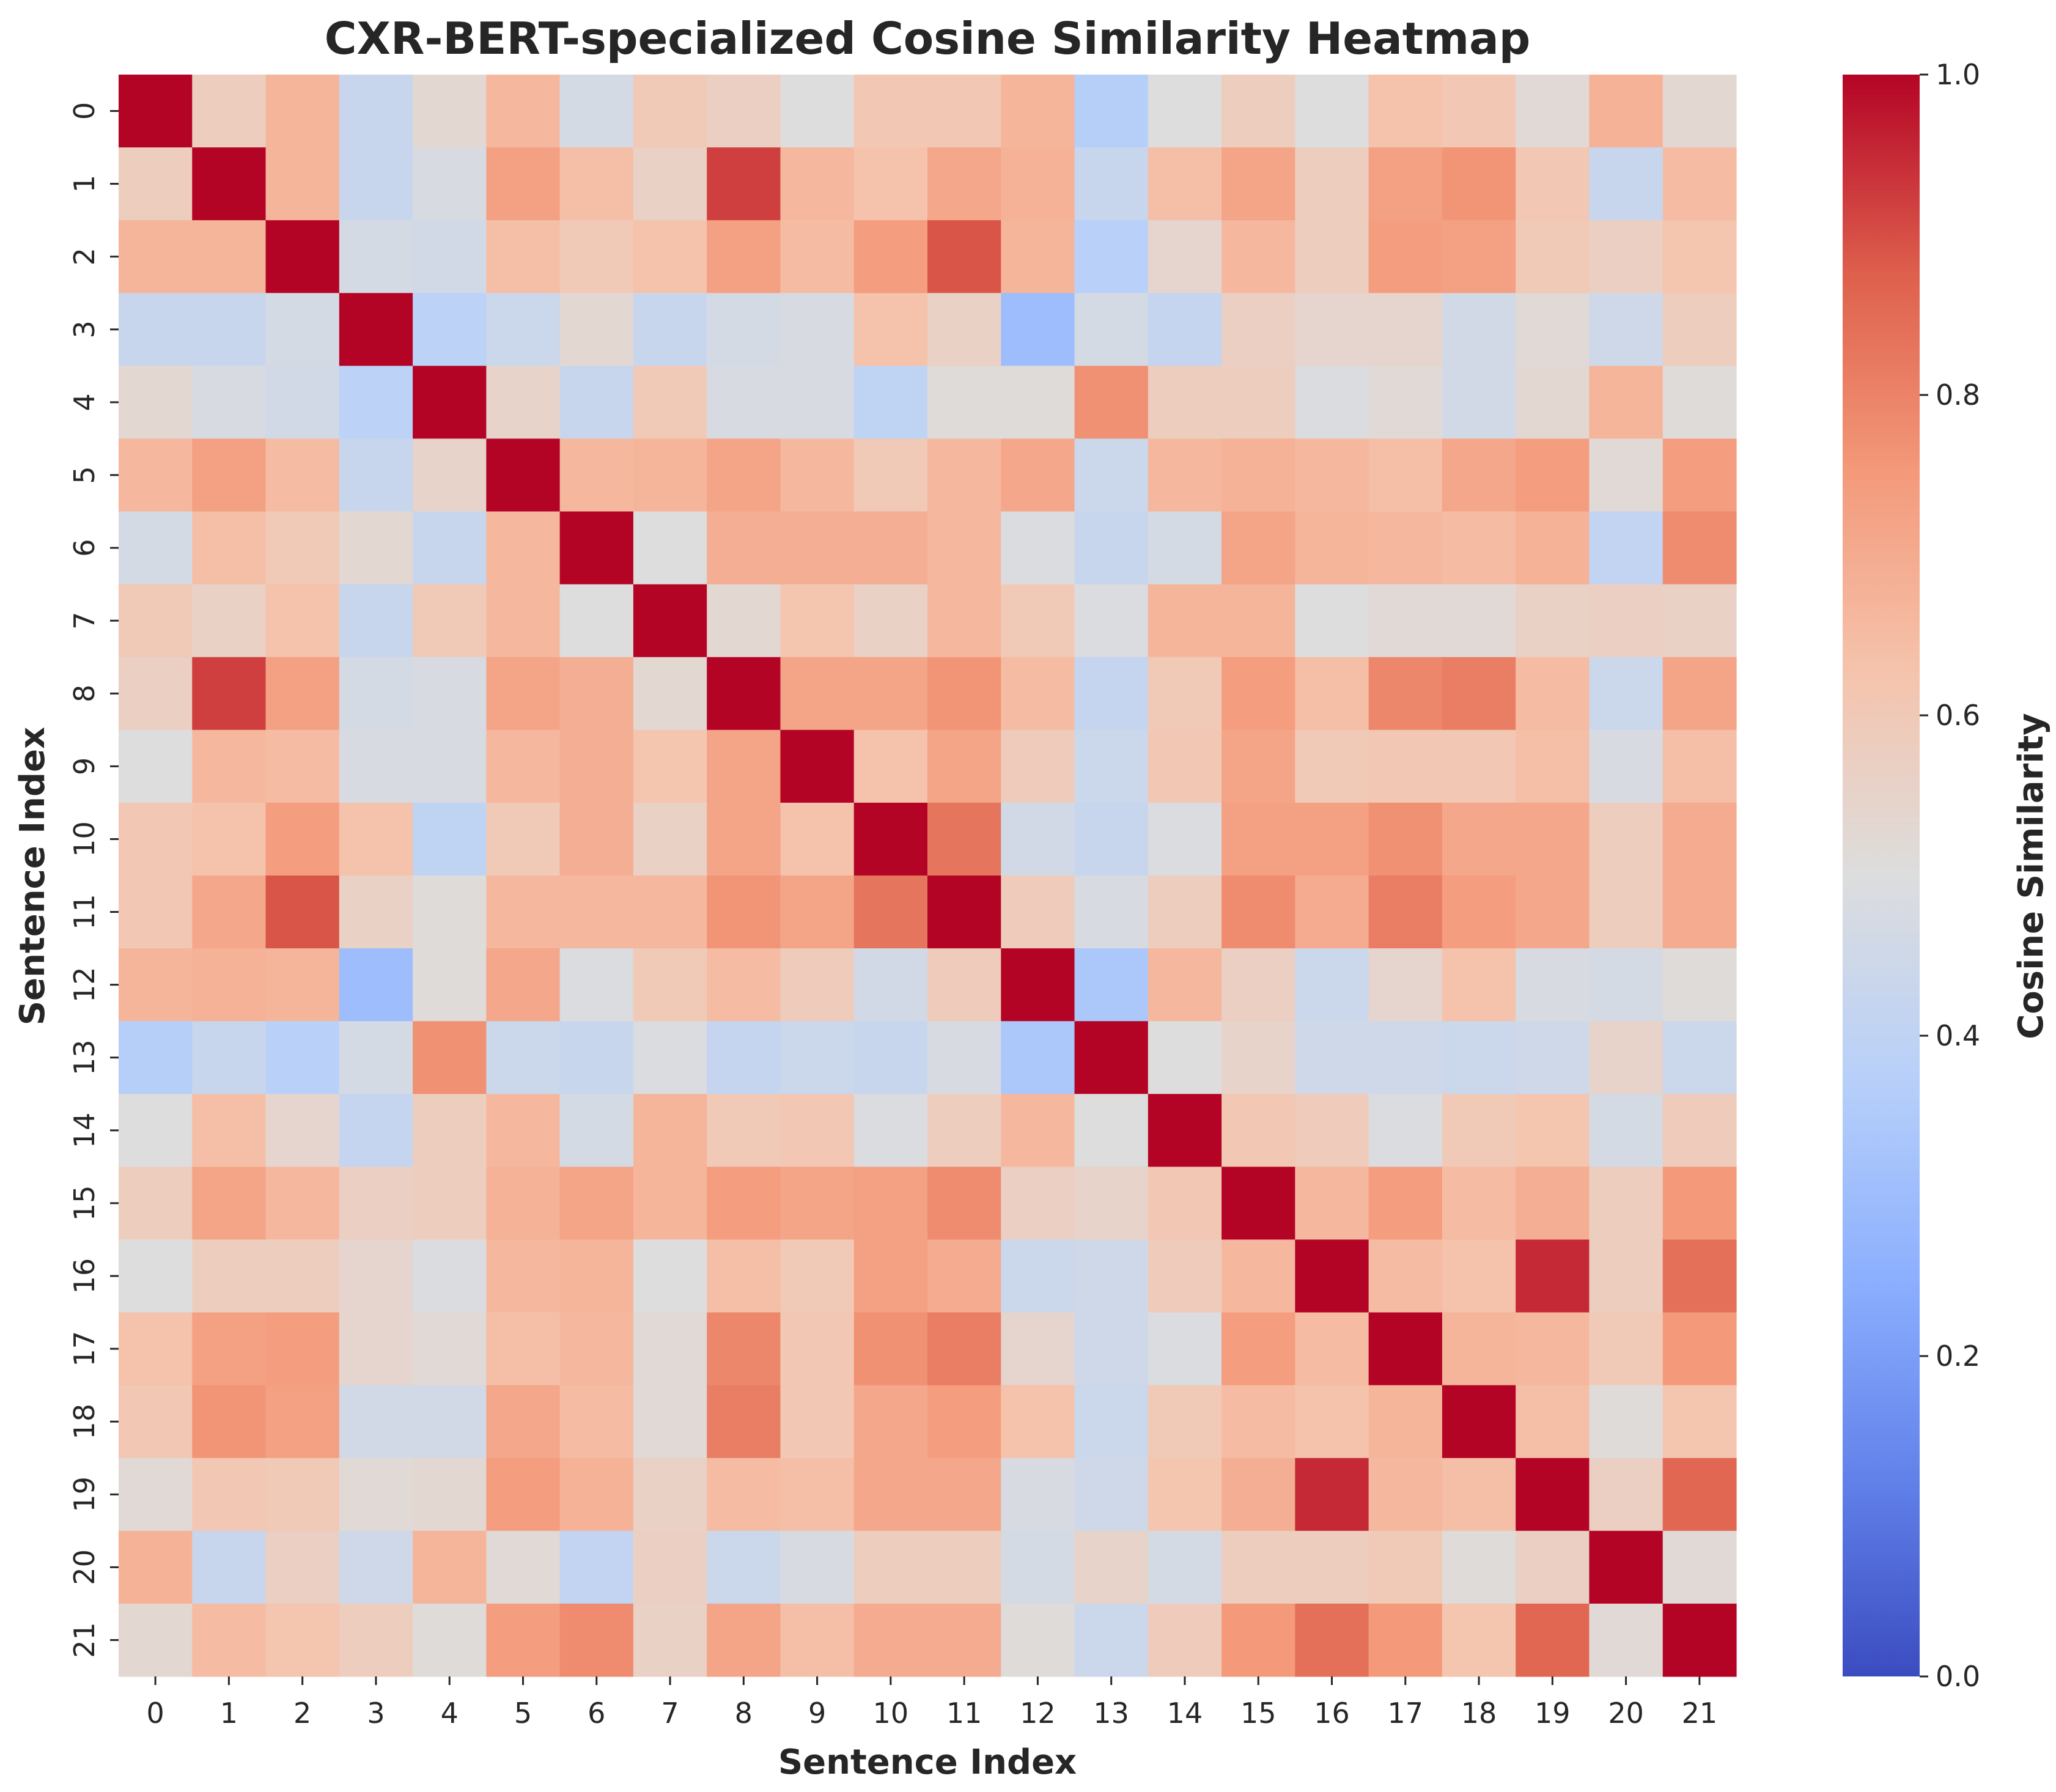 The height and width of the screenshot is (1792, 2056). Describe the element at coordinates (1958, 1357) in the screenshot. I see `colorbar-tick-label: 0.2` at that location.